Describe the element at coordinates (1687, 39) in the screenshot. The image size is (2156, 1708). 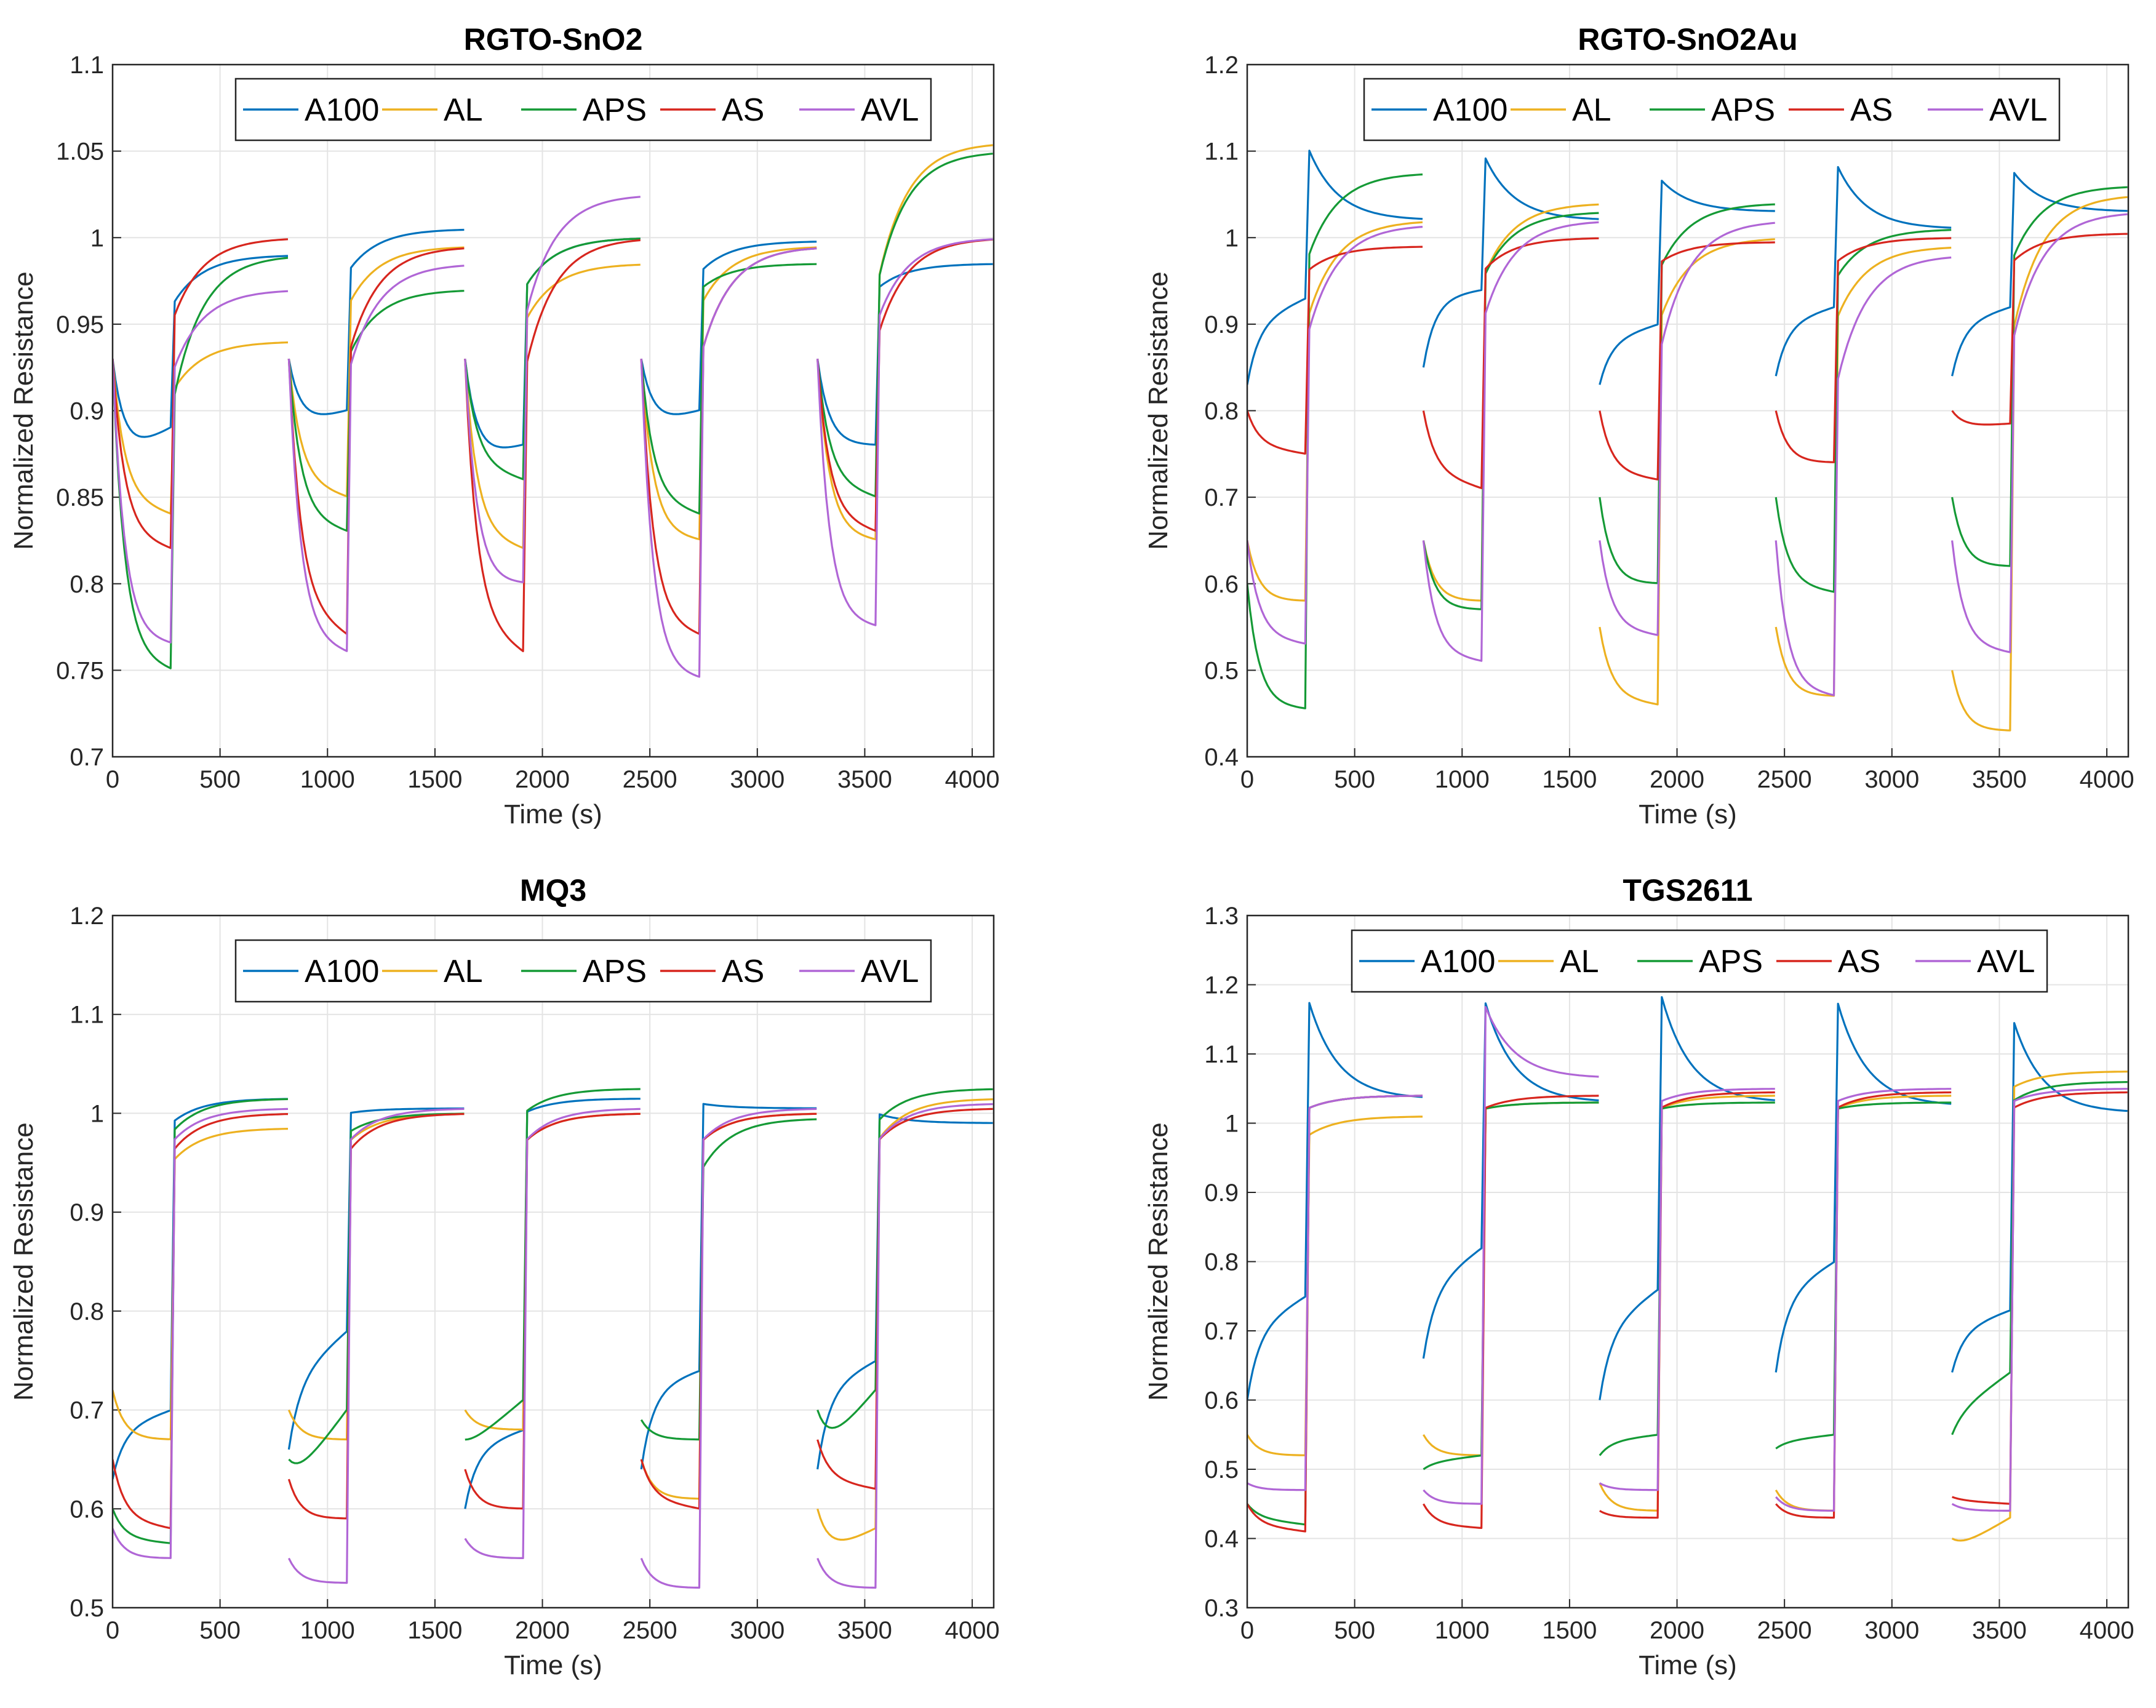
I see `chart-title: RGTO-SnO2Au` at that location.